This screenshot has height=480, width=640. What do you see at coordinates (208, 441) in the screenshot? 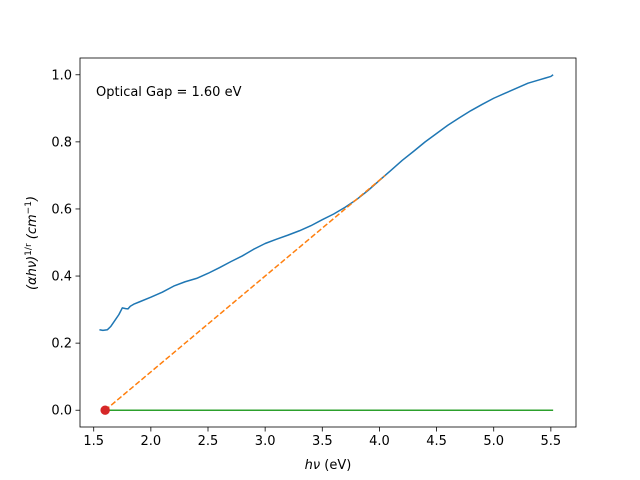
I see `x-tick-label: 2.5` at bounding box center [208, 441].